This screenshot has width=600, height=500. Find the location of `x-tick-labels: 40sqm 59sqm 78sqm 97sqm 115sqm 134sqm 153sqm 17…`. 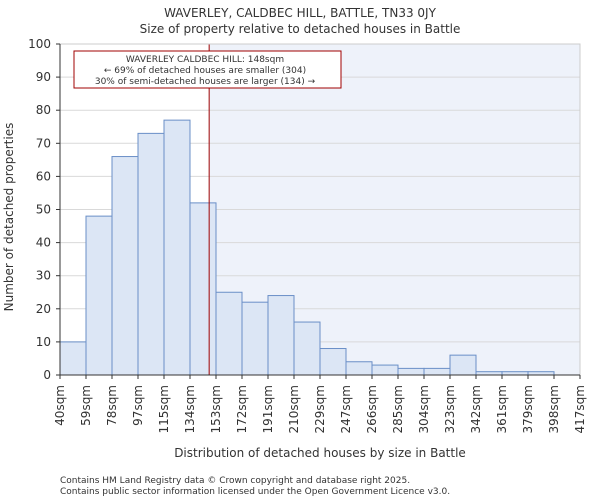

x-tick-labels: 40sqm 59sqm 78sqm 97sqm 115sqm 134sqm 153sqm 17… is located at coordinates (320, 409).